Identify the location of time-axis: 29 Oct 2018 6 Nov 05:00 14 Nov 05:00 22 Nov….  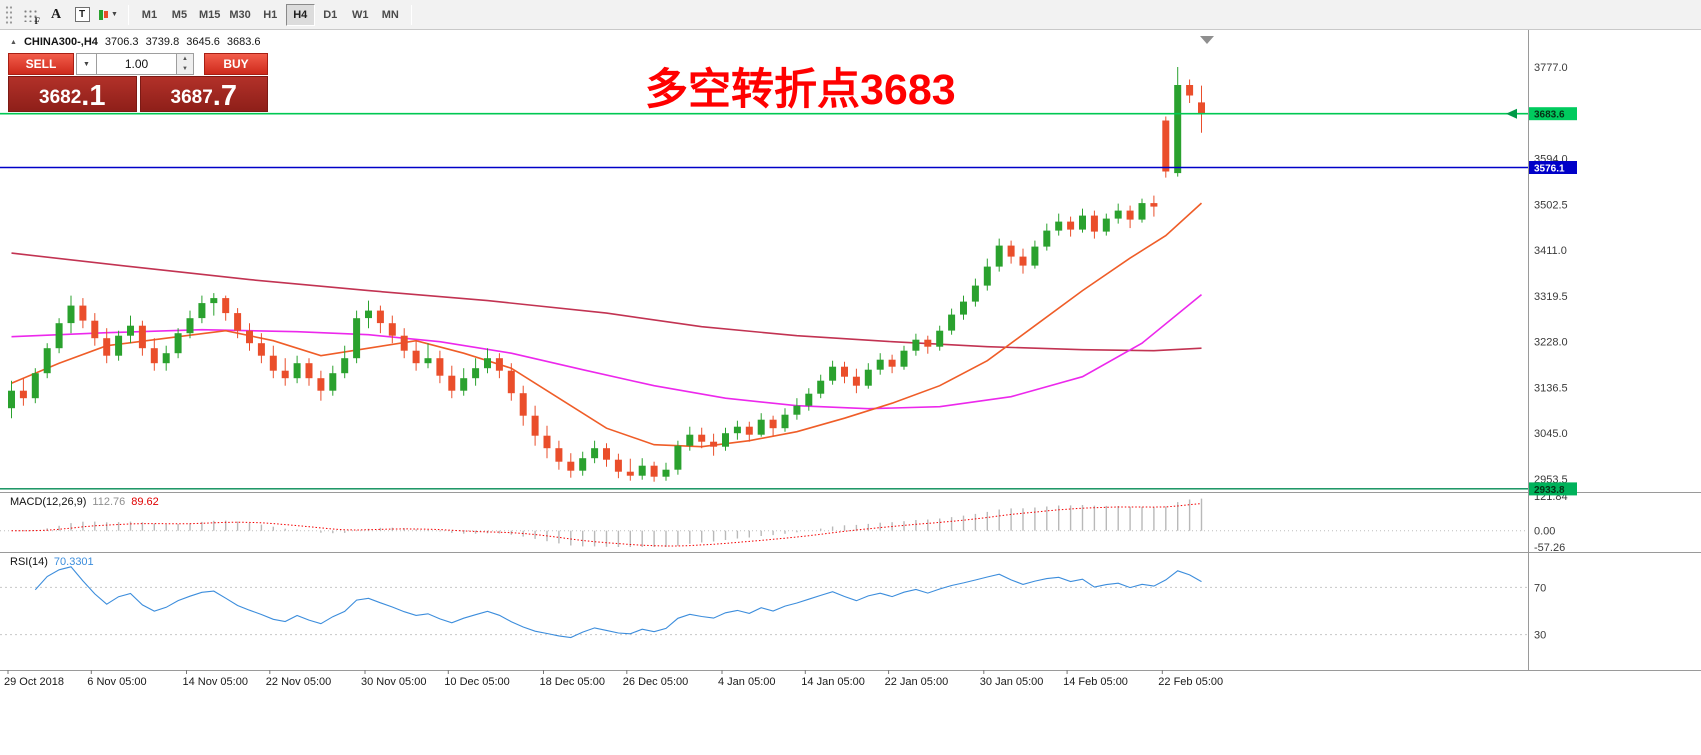
(613, 679).